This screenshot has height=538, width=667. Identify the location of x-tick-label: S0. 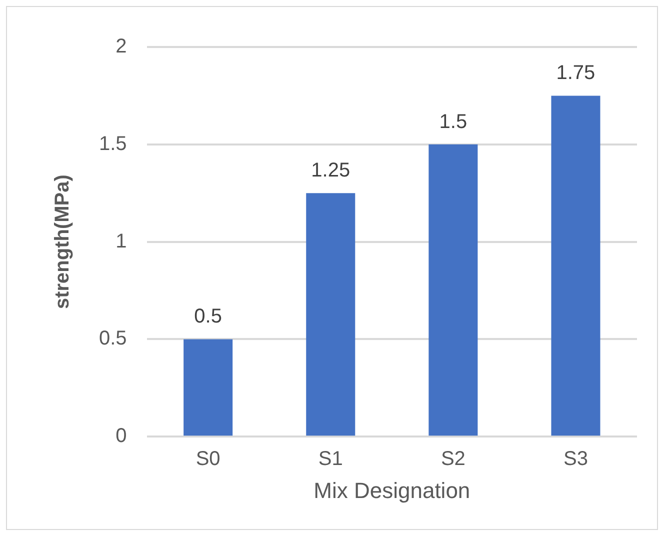
(208, 459).